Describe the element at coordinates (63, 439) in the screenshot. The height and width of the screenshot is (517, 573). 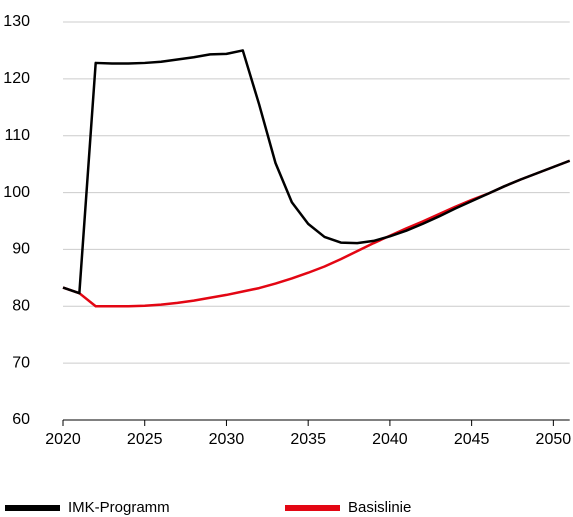
I see `x-tick-label: 2020` at that location.